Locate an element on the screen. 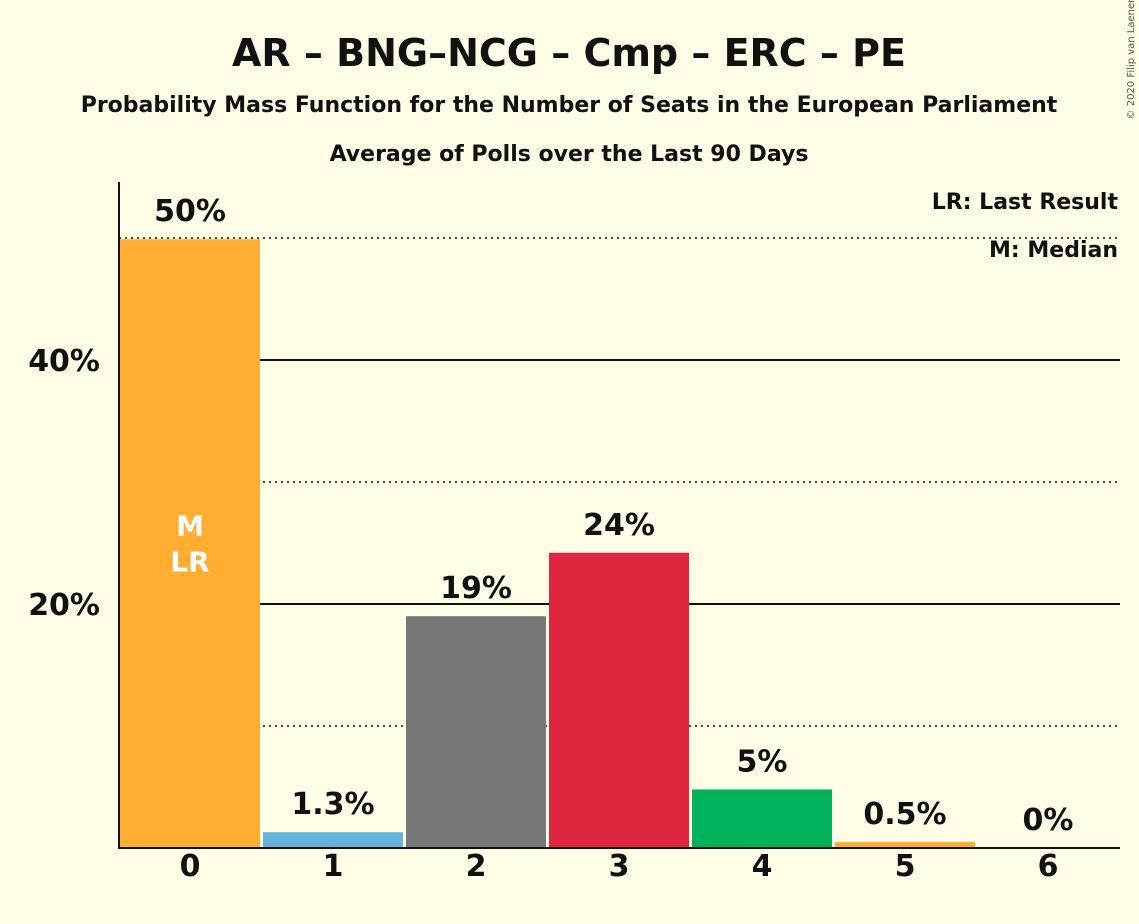 The height and width of the screenshot is (924, 1139). y-tick-label-1: 40% is located at coordinates (64, 361).